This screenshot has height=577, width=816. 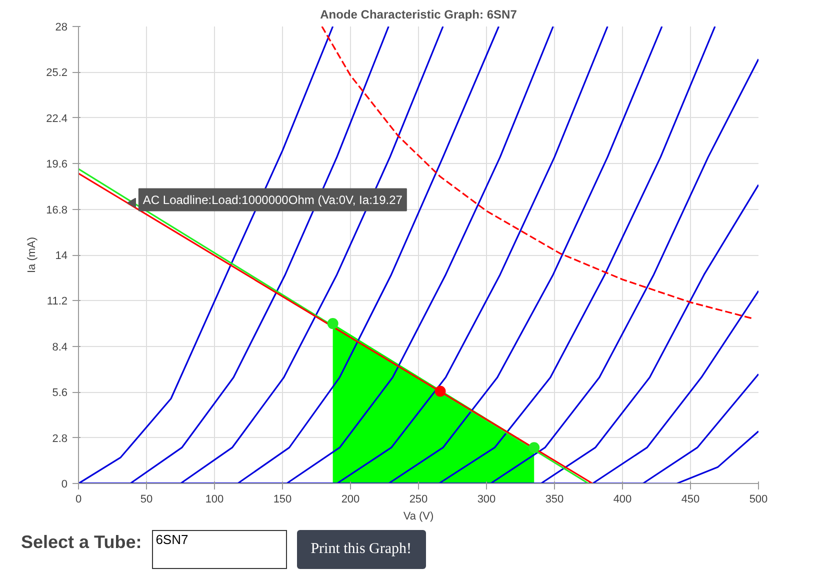 I want to click on x-tick-label: 0, so click(x=78, y=500).